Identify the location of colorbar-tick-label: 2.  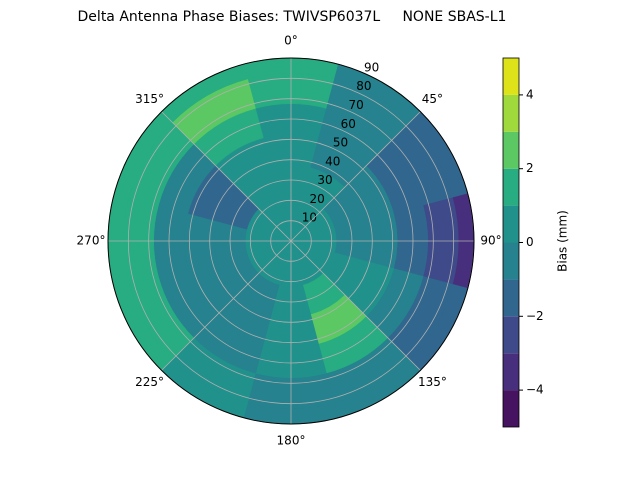
(530, 168).